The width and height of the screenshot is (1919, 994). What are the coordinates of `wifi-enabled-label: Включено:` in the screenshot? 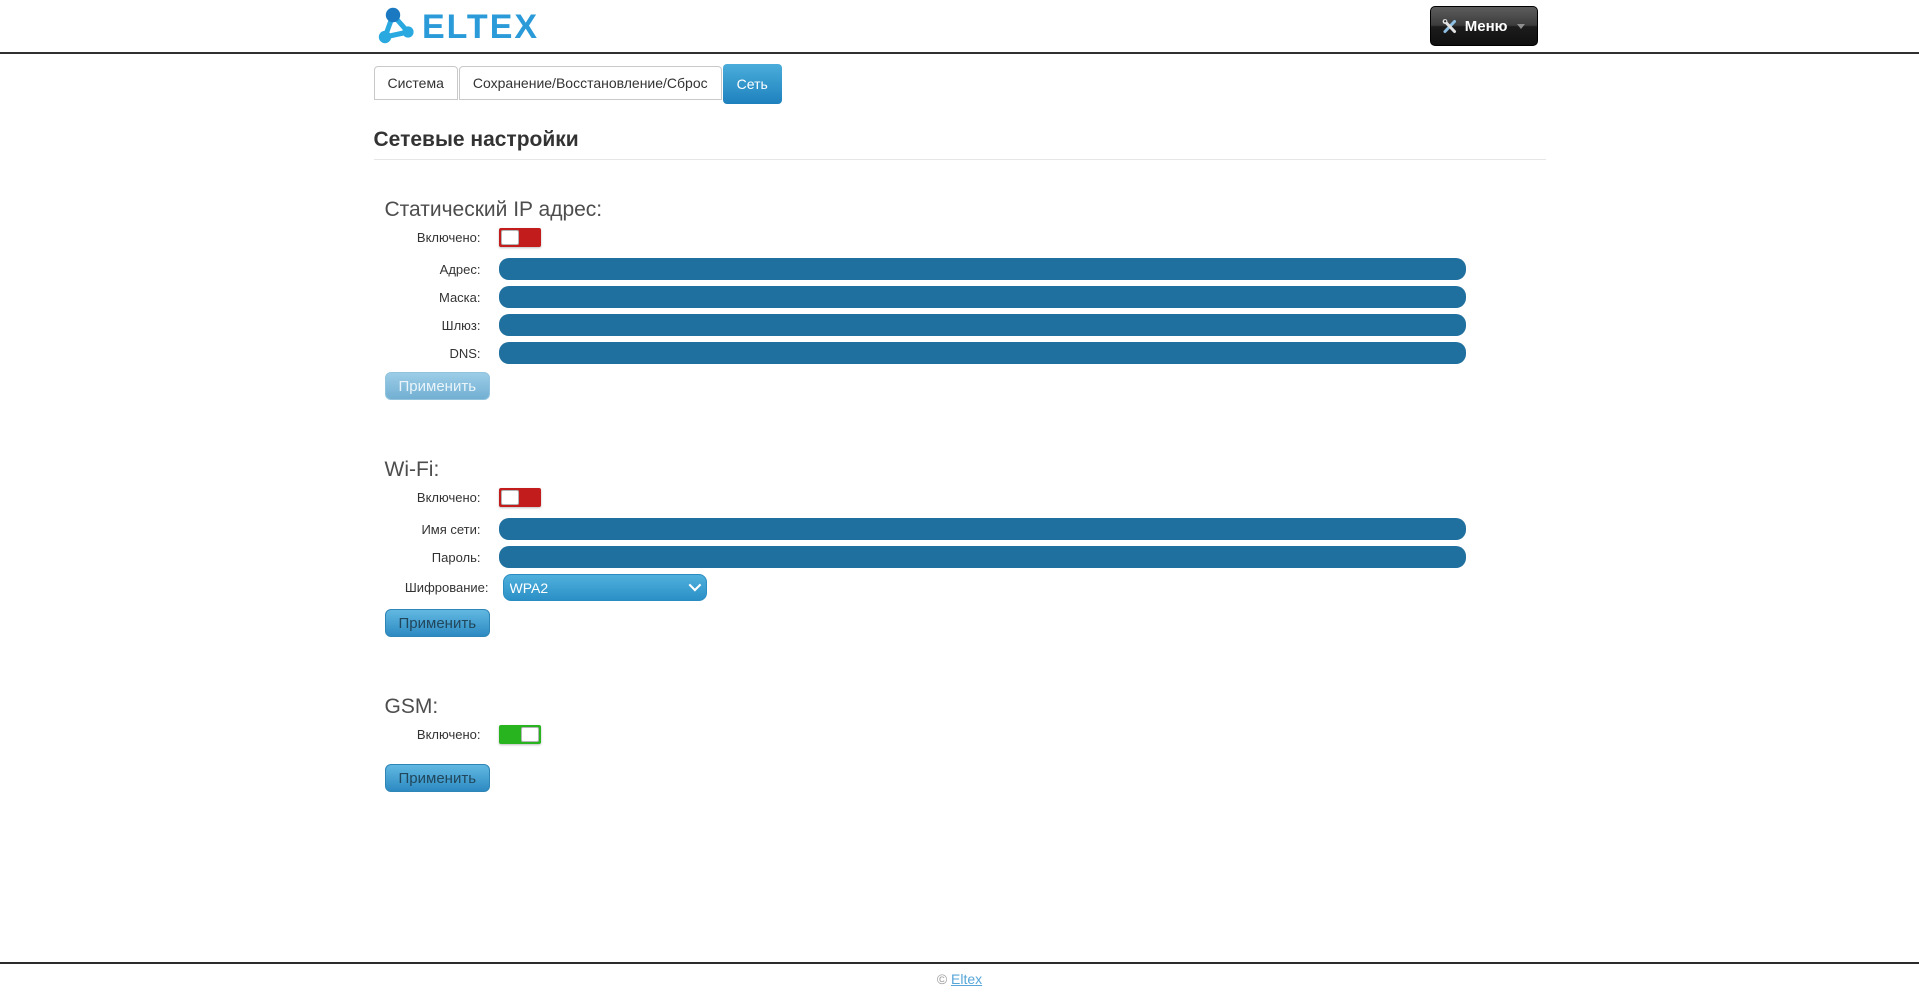 It's located at (448, 497).